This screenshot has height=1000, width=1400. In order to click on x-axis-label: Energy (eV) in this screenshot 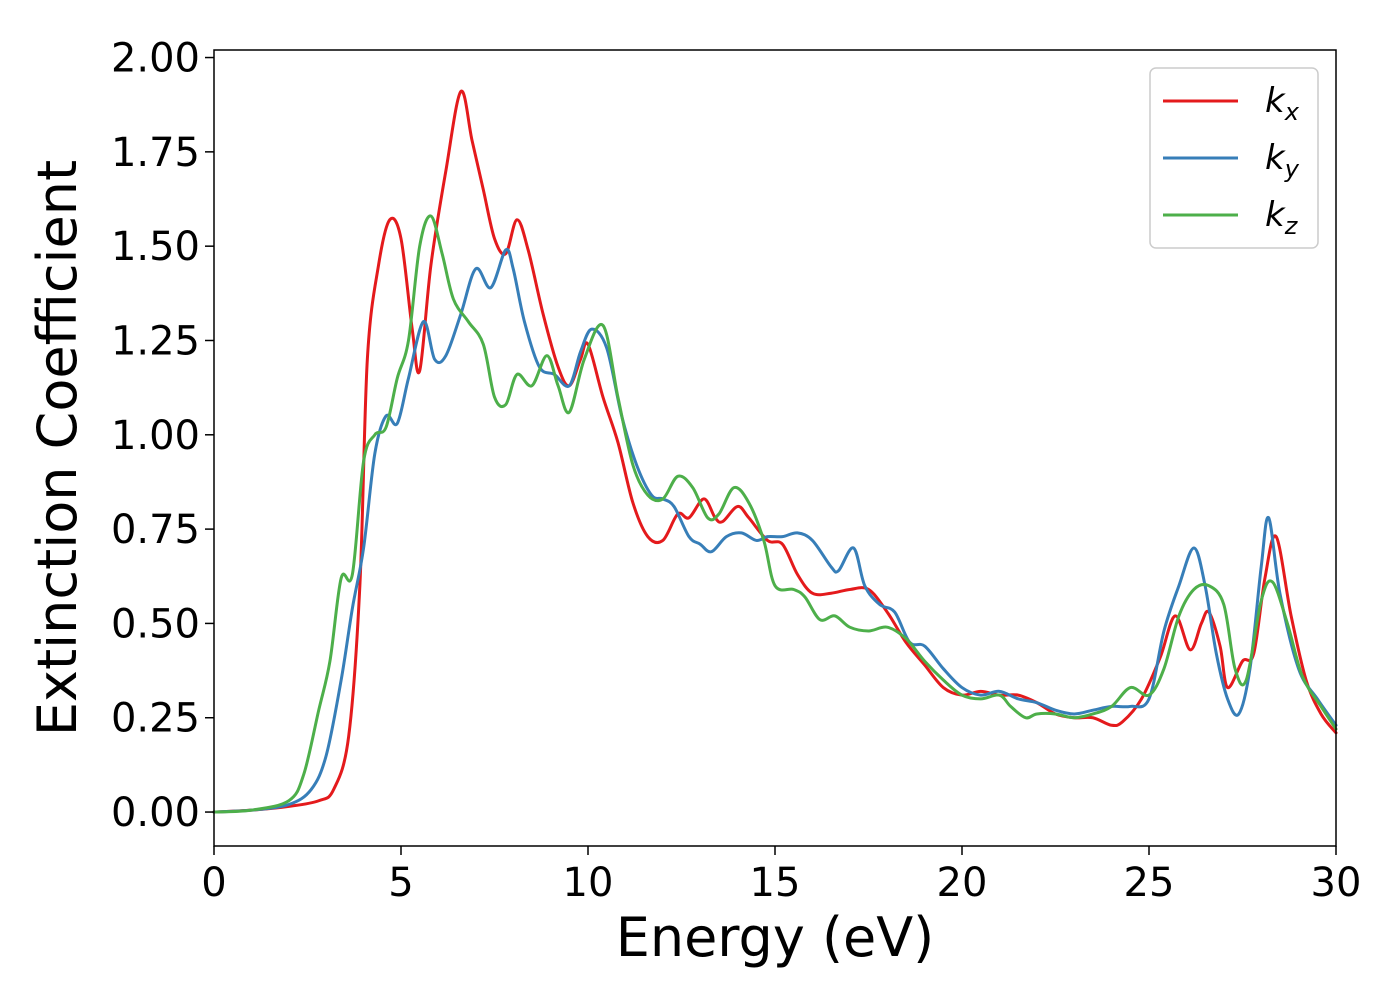, I will do `click(775, 937)`.